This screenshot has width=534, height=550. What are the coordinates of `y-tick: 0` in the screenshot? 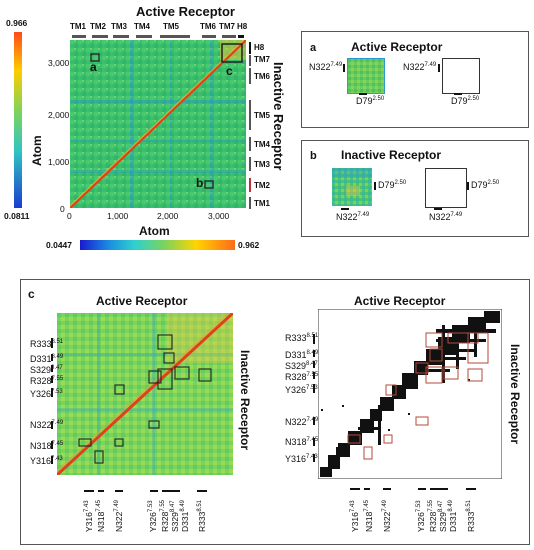 It's located at (62, 209).